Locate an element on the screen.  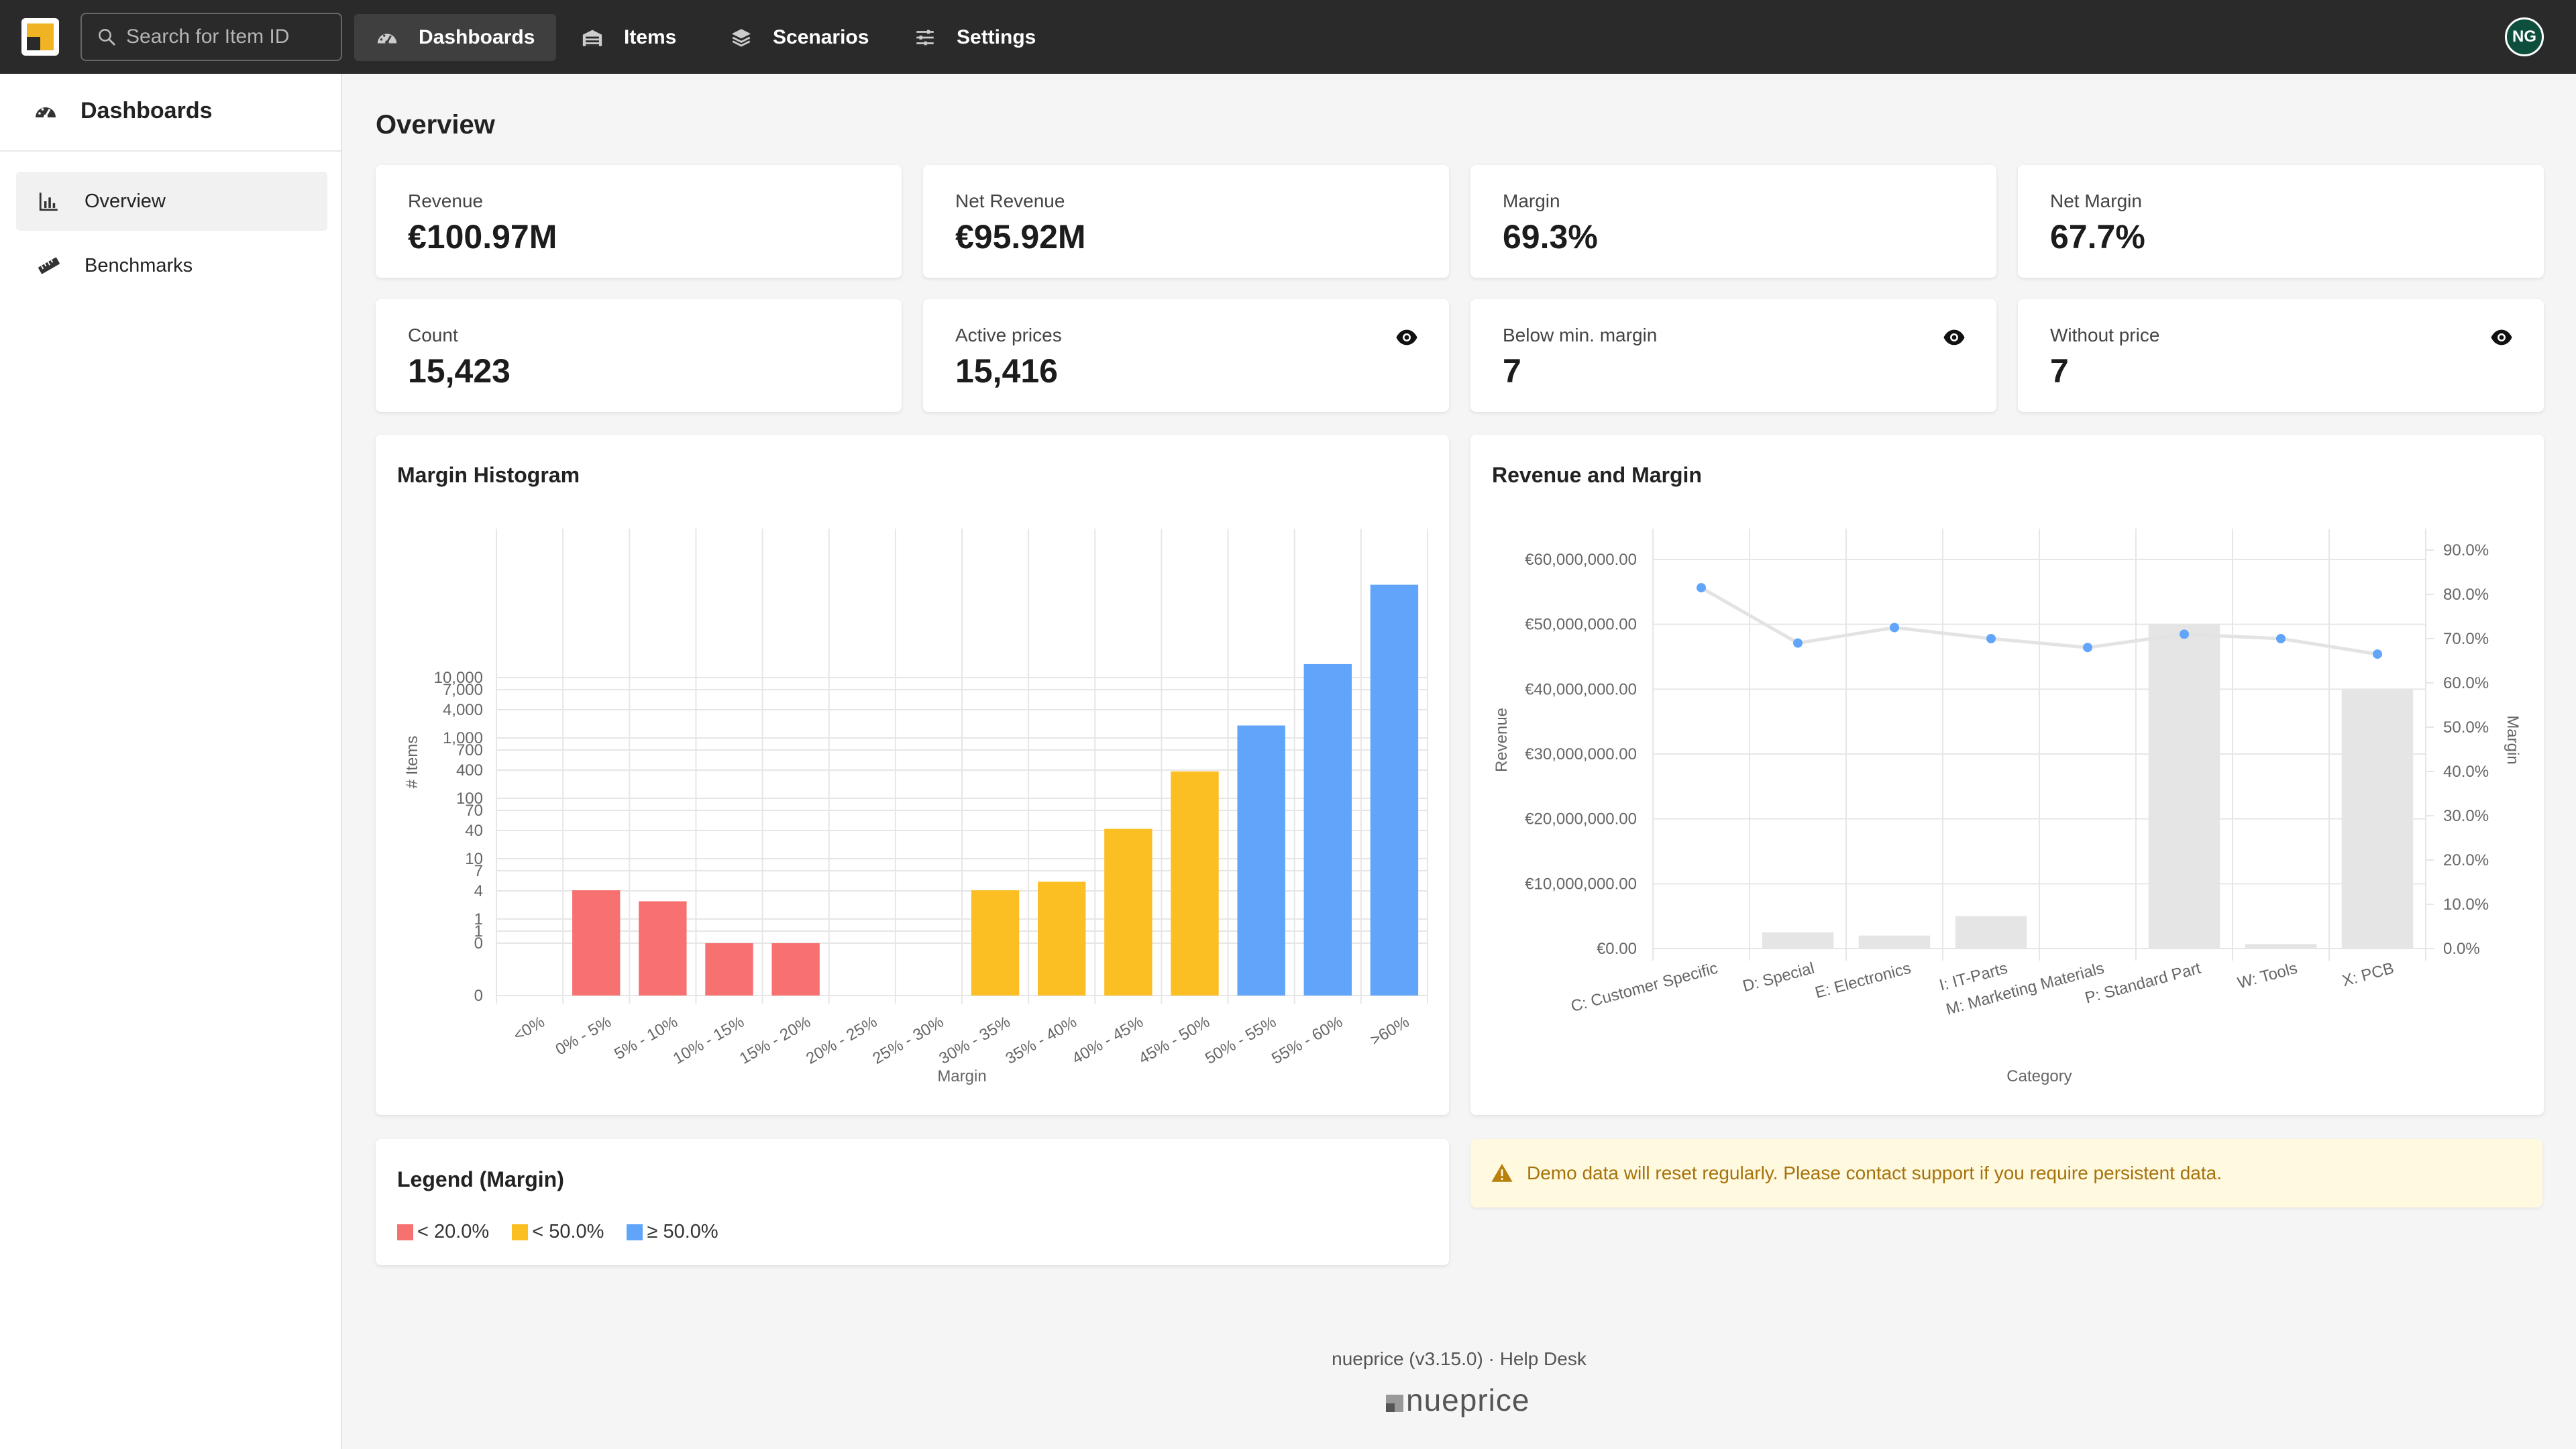
x-tick-label: 50% - 55% is located at coordinates (1240, 1040).